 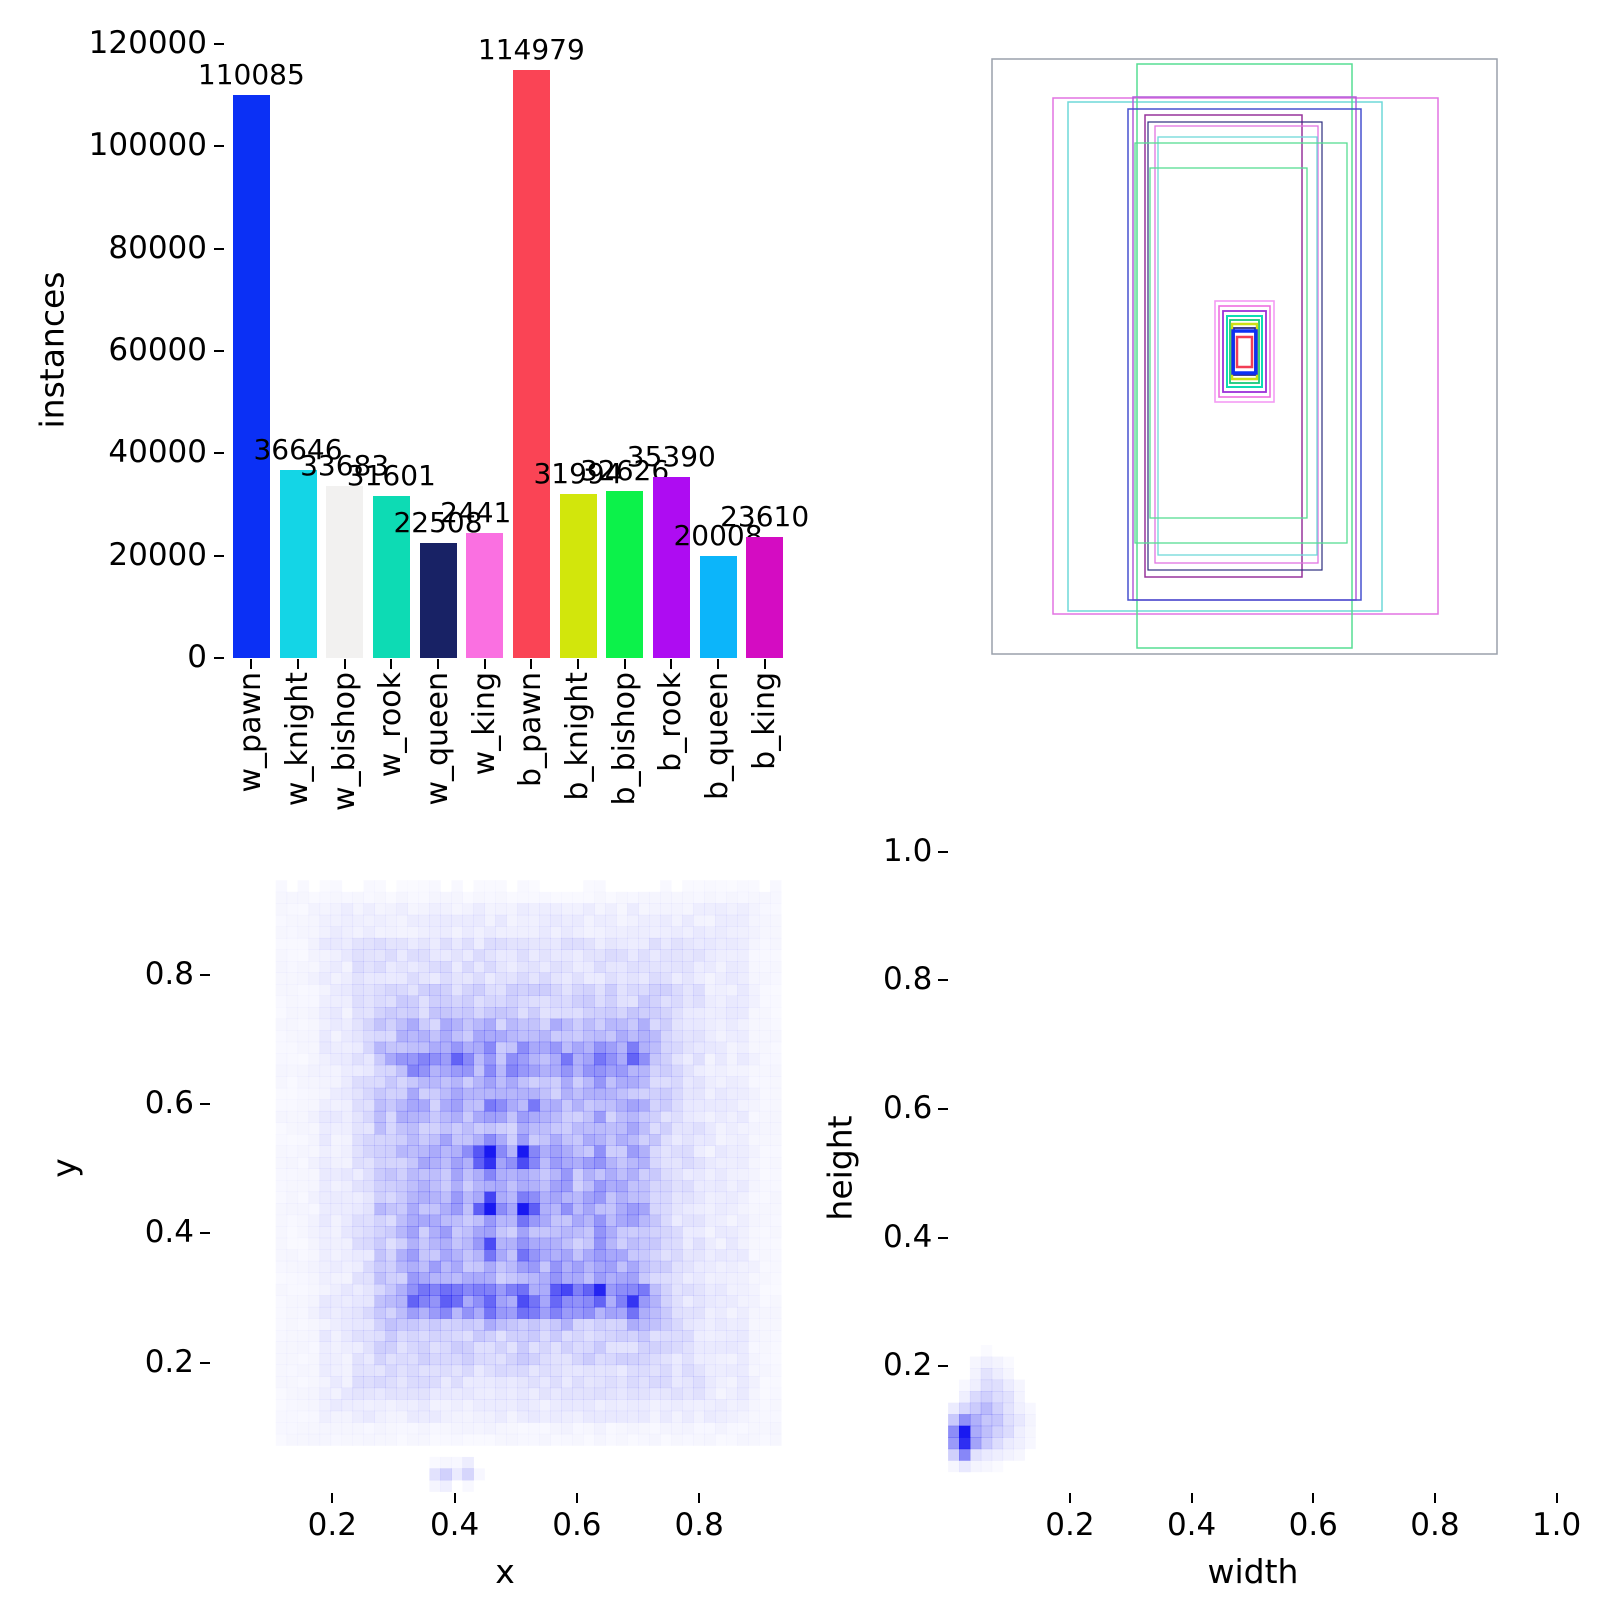 I want to click on bar-category-label: w_king, so click(x=484, y=724).